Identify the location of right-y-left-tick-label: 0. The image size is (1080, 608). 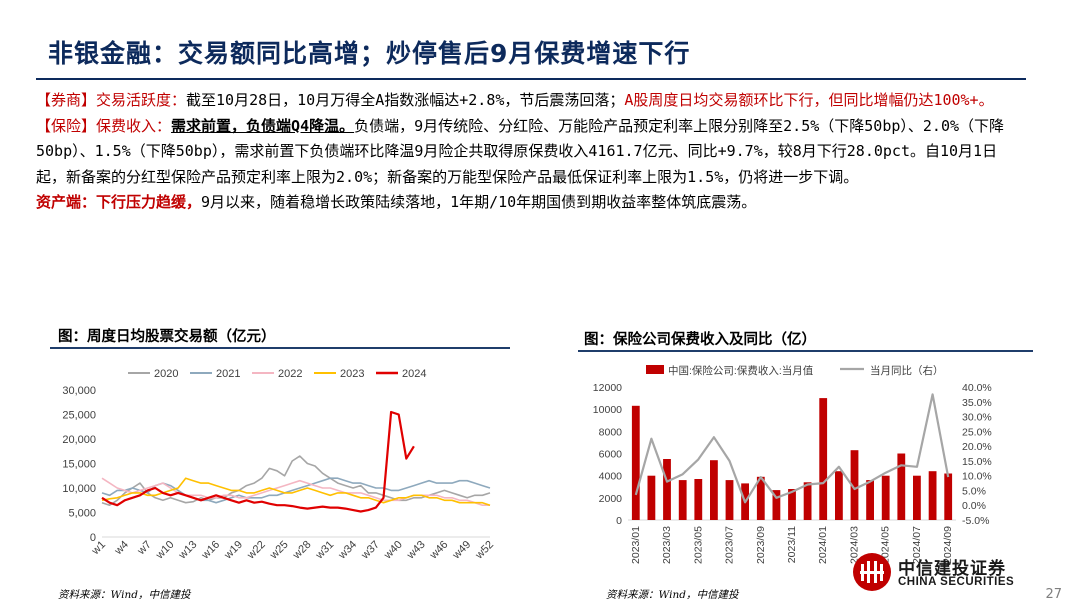
(619, 521).